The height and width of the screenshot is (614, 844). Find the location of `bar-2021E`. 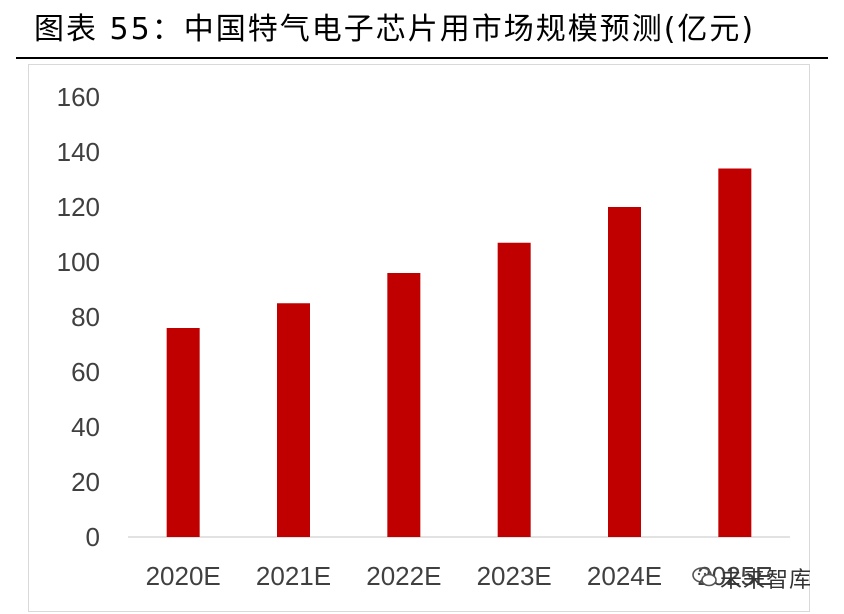

bar-2021E is located at coordinates (293, 420).